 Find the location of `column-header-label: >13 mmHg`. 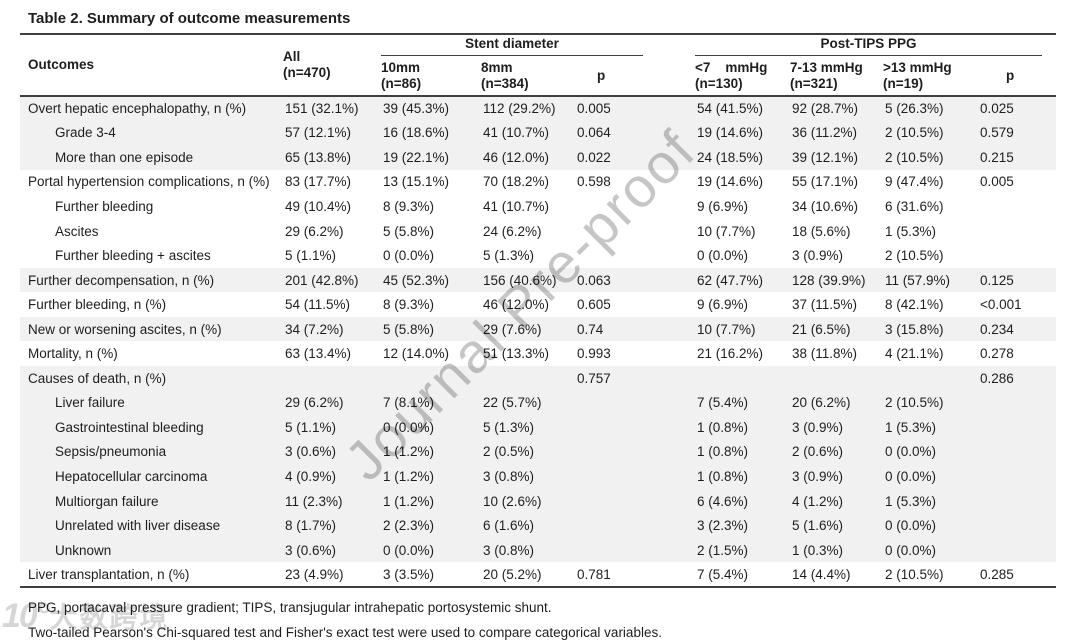

column-header-label: >13 mmHg is located at coordinates (917, 67).